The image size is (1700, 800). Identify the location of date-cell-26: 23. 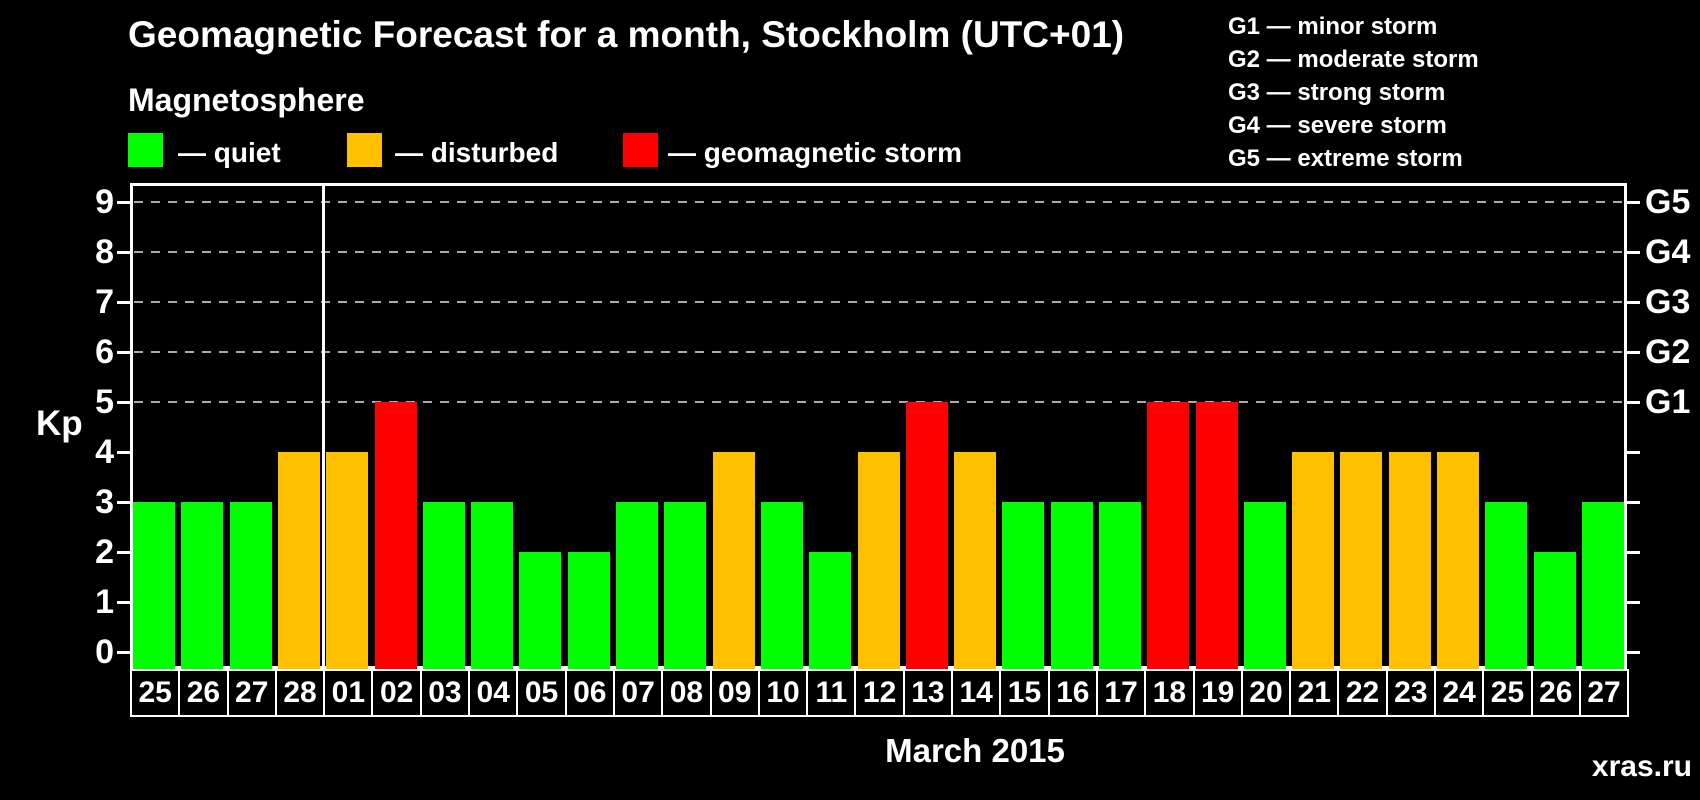
(1411, 693).